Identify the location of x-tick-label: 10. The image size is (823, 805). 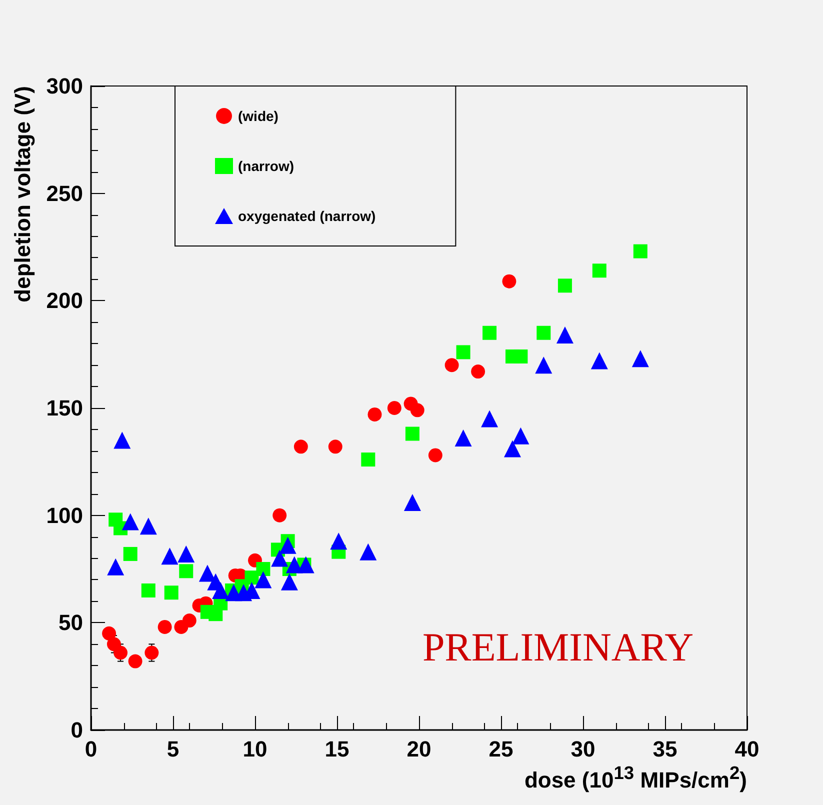
(255, 749).